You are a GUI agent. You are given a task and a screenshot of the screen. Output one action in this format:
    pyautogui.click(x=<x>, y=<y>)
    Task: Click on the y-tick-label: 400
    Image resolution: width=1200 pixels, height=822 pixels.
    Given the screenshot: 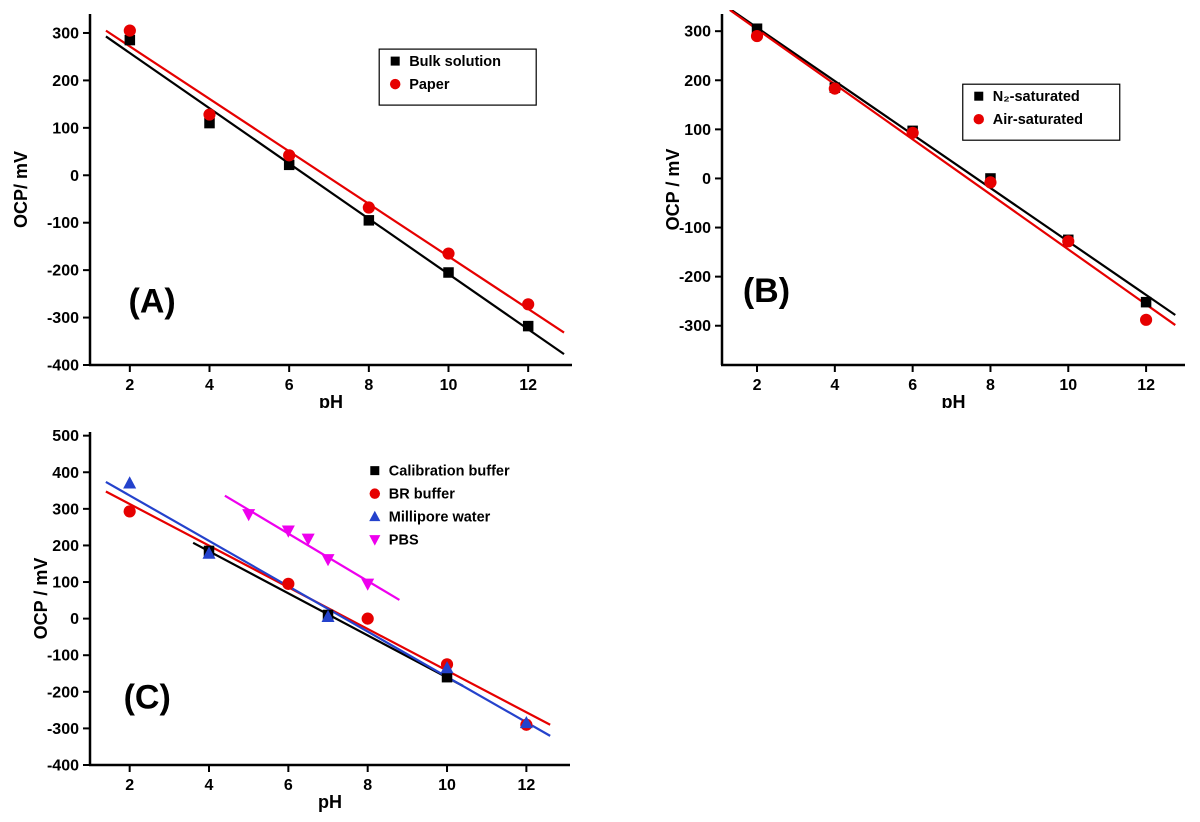 What is the action you would take?
    pyautogui.click(x=65, y=473)
    